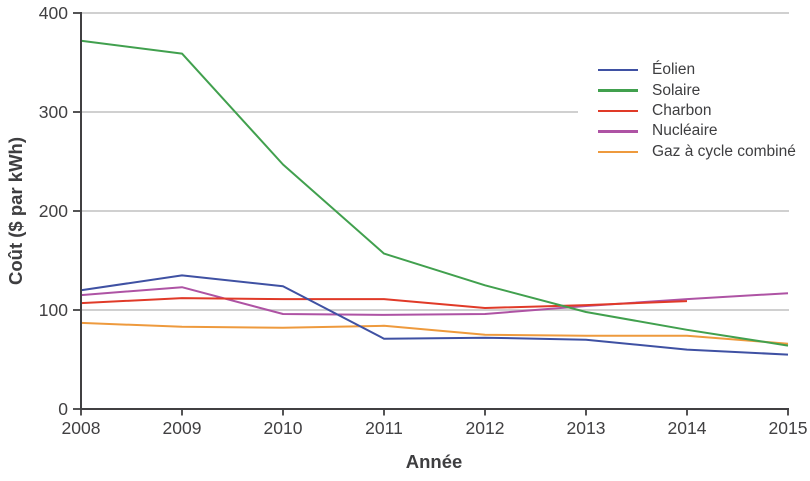  I want to click on eolien-line-swatch, so click(618, 70).